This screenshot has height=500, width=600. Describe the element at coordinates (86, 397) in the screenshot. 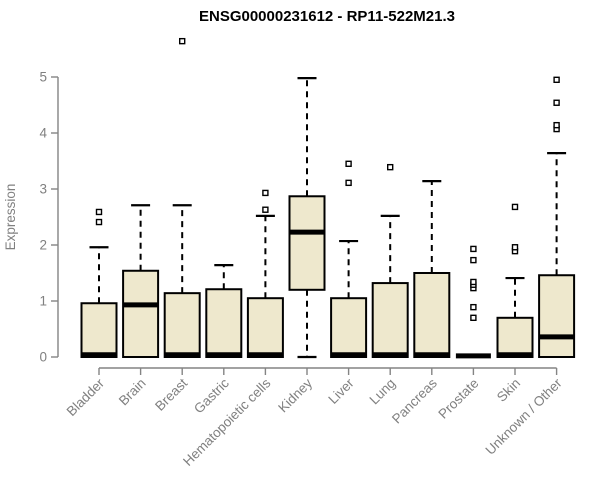

I see `x-category-label: Bladder` at that location.